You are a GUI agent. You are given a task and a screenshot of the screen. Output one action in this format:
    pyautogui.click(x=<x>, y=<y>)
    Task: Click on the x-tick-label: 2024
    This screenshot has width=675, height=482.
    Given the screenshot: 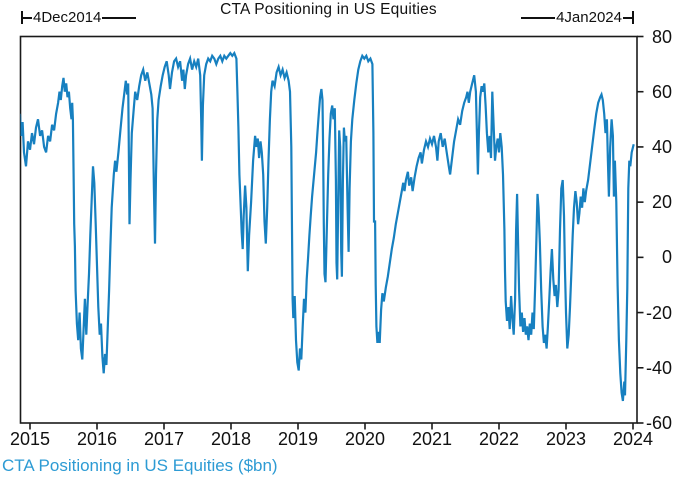 What is the action you would take?
    pyautogui.click(x=633, y=439)
    